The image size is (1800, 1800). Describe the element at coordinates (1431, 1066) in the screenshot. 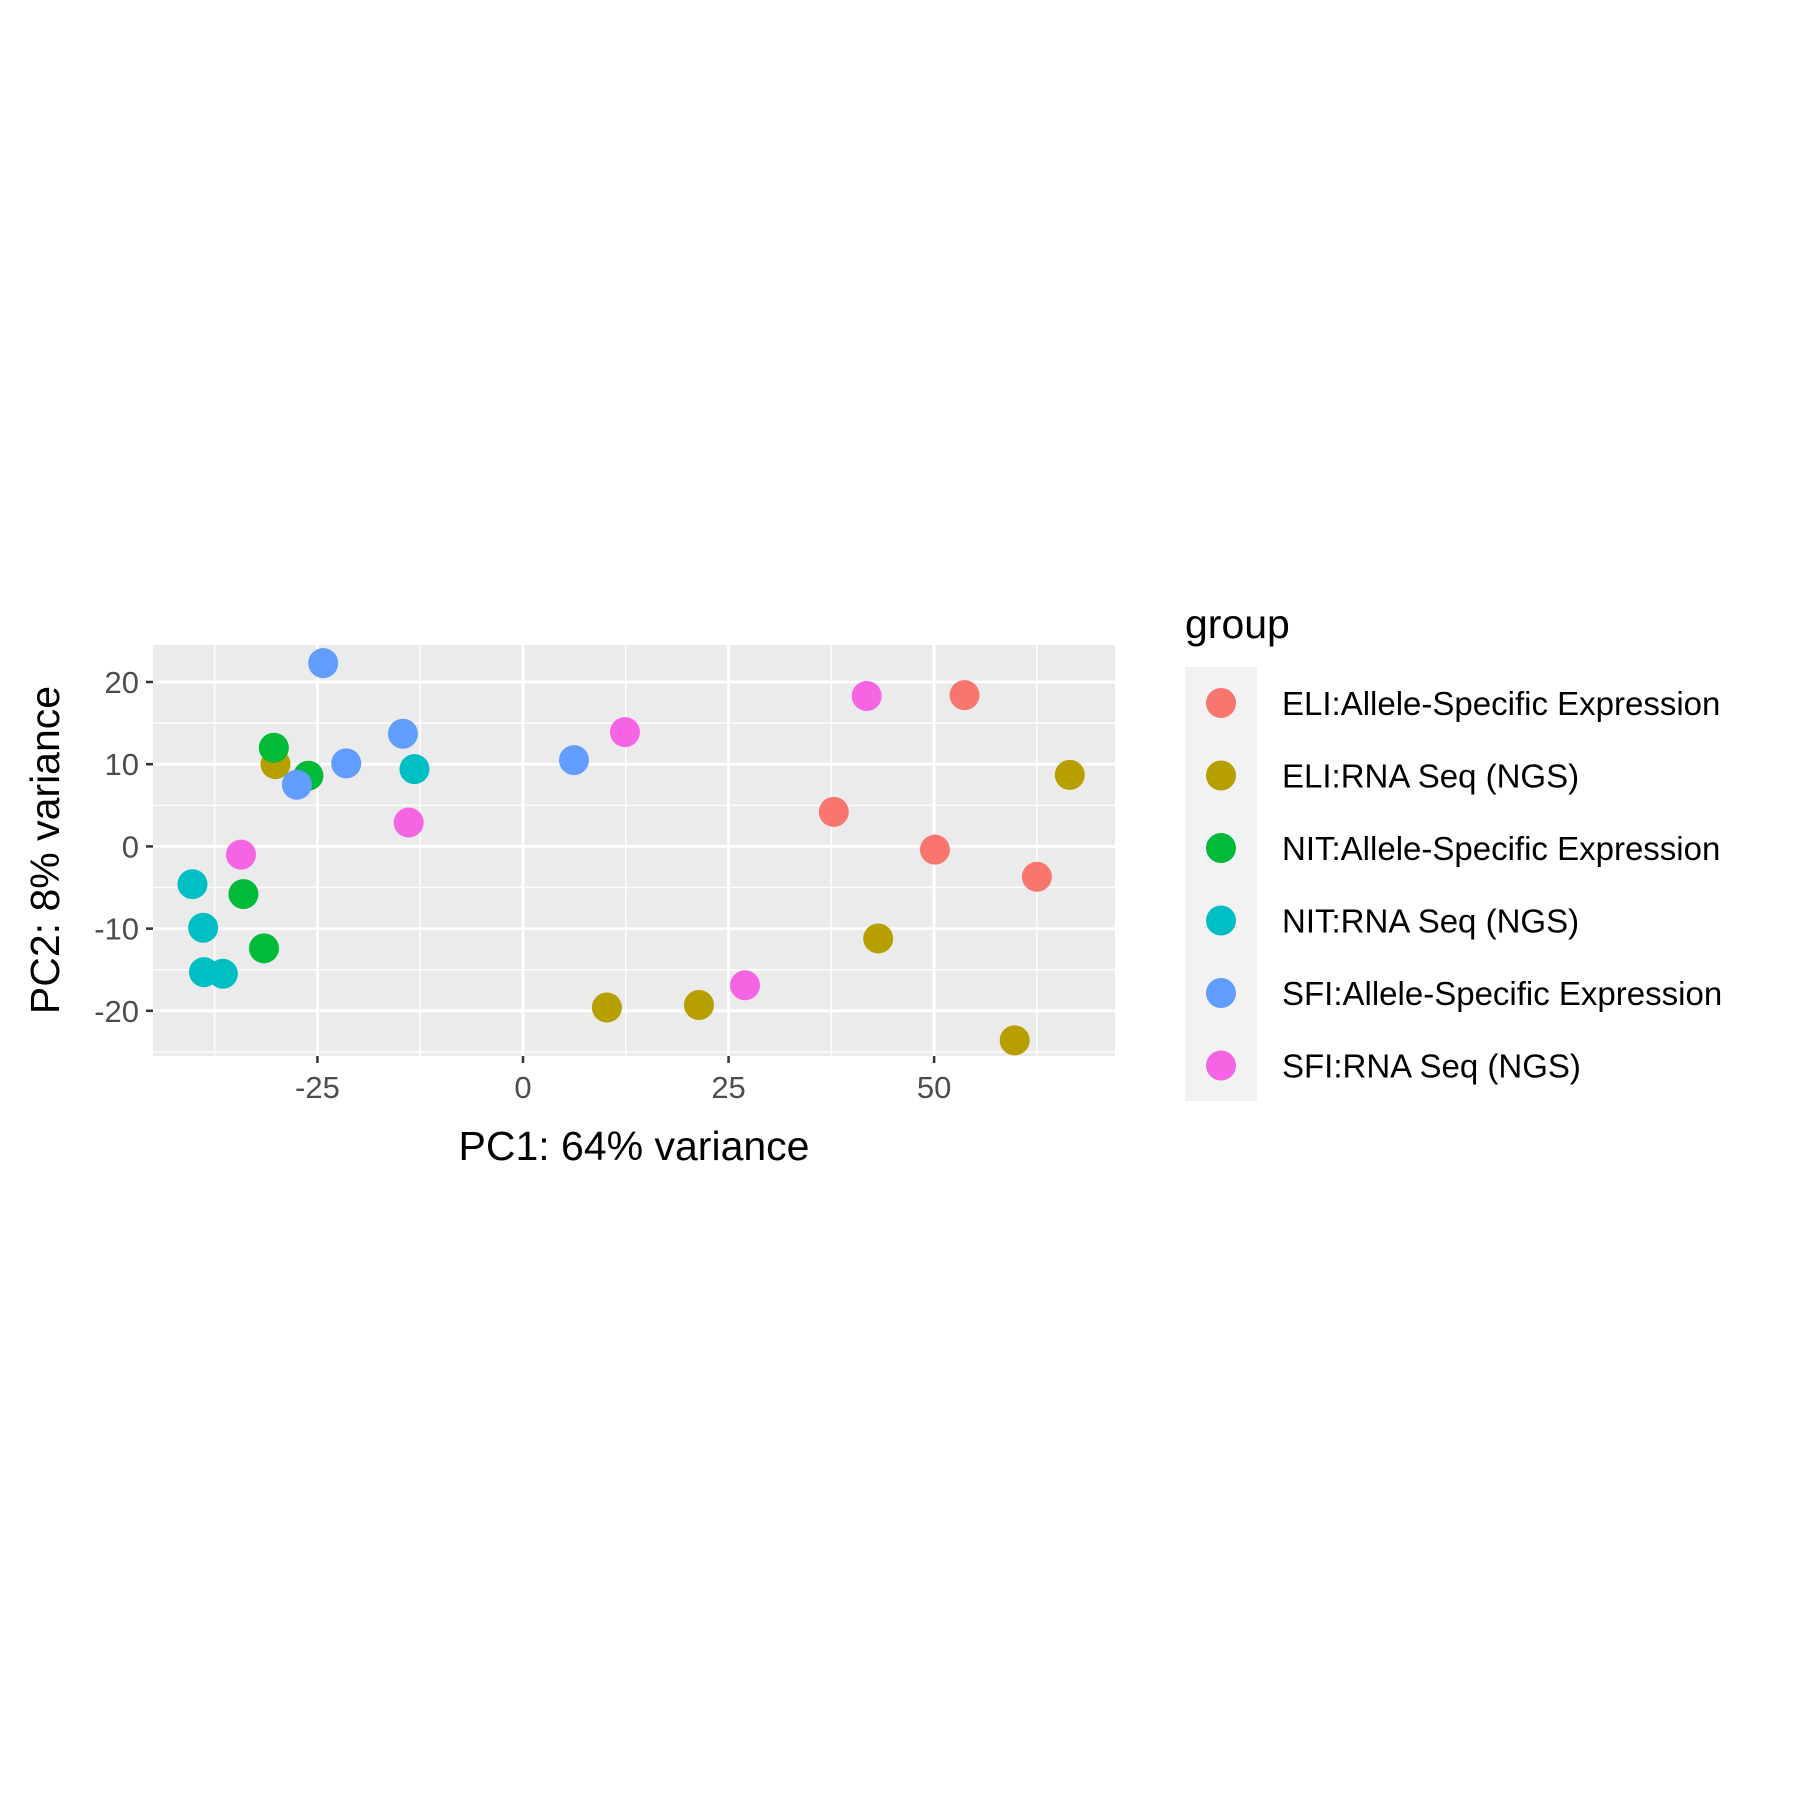

I see `legend-label: SFI:RNA Seq (NGS)` at that location.